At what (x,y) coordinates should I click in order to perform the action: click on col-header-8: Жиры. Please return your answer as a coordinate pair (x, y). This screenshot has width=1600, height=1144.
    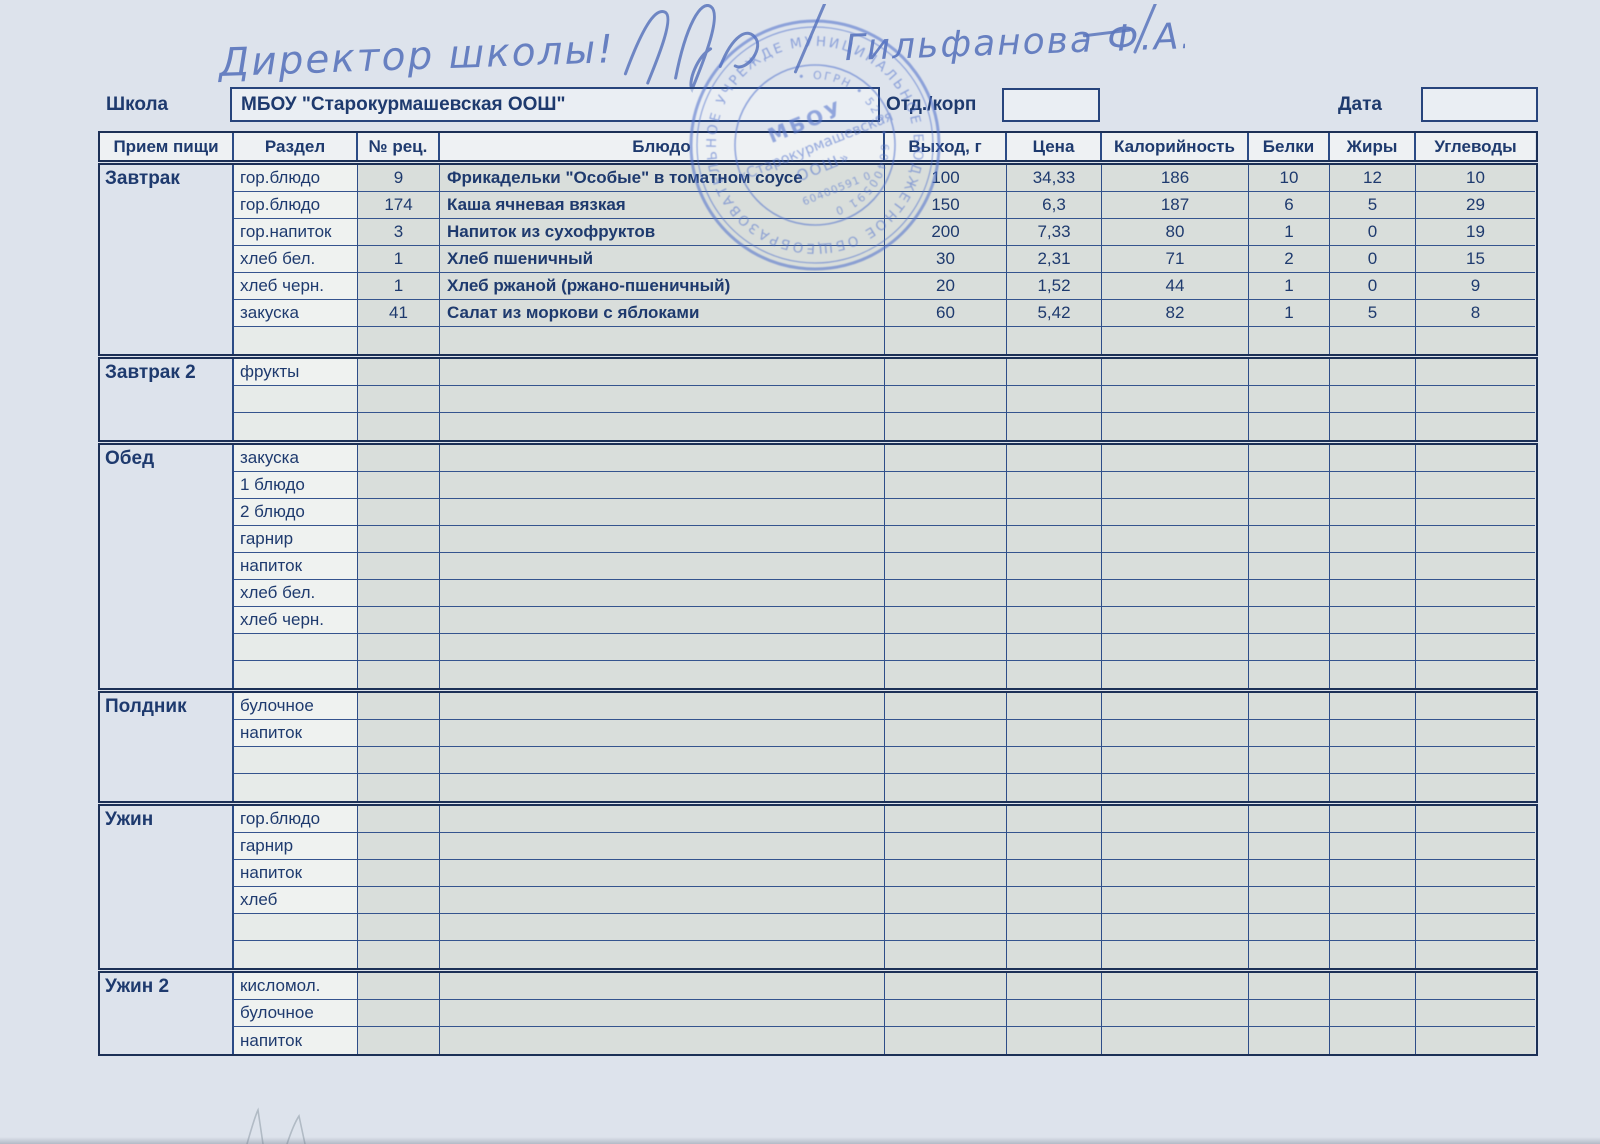
    Looking at the image, I should click on (1373, 146).